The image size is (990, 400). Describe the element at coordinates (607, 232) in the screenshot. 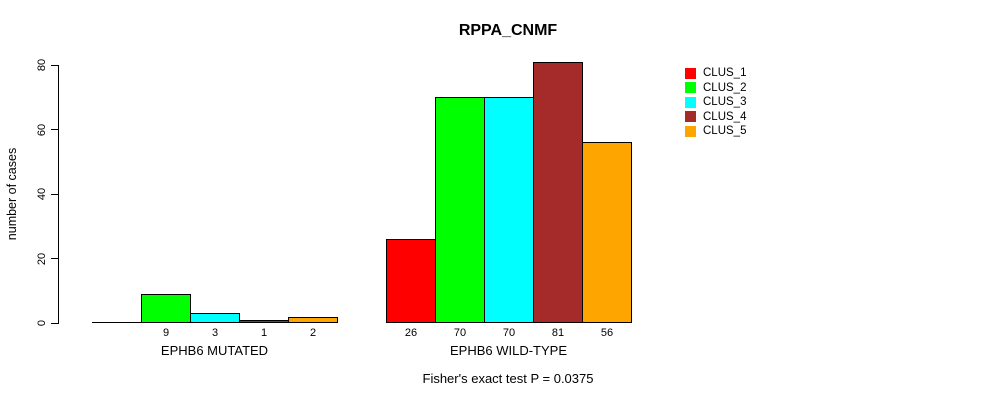

I see `bar-clus_5-wildtype` at that location.